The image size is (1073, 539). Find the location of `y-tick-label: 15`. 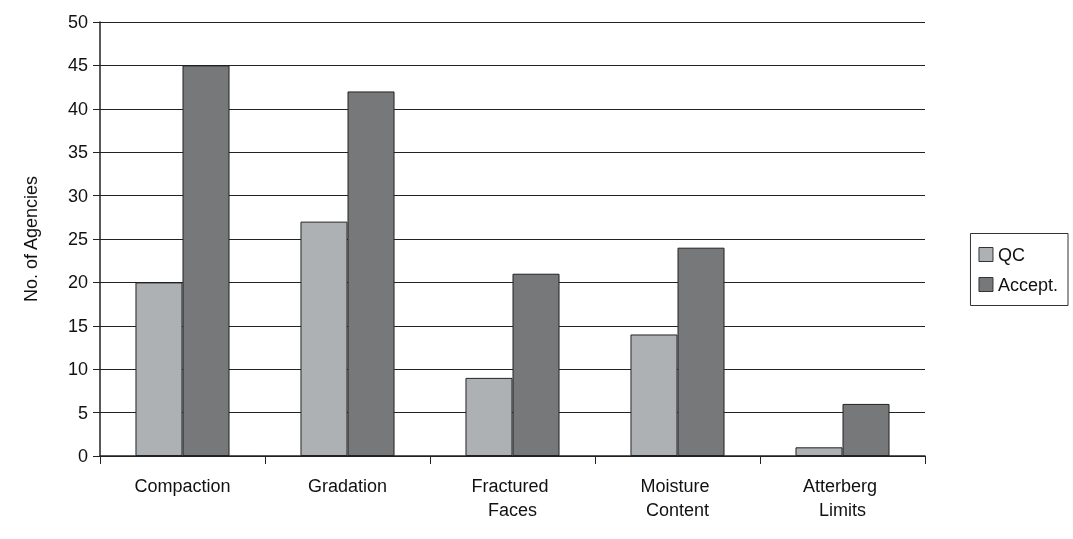

y-tick-label: 15 is located at coordinates (77, 325).